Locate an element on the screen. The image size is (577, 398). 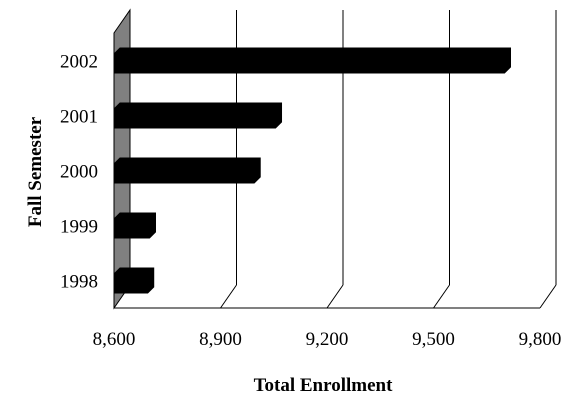
bar-2000 is located at coordinates (187, 170).